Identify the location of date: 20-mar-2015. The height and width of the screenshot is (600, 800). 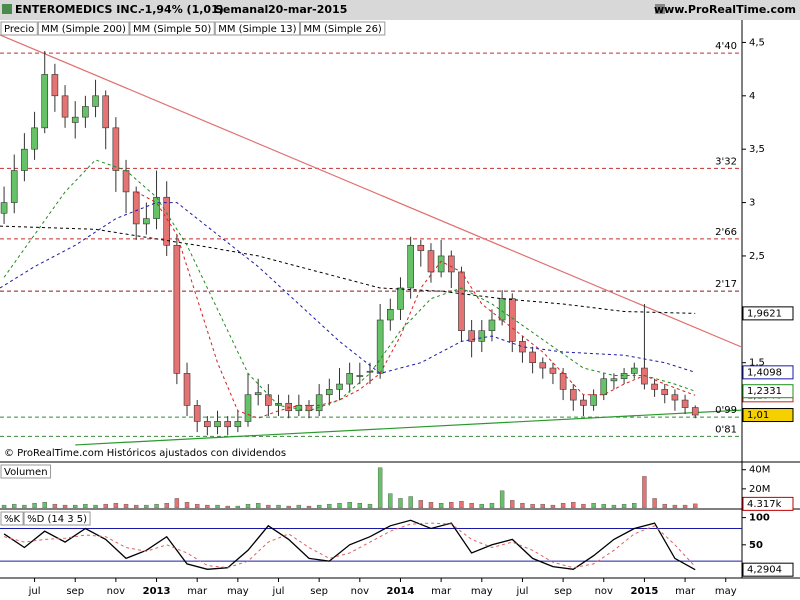
(307, 9).